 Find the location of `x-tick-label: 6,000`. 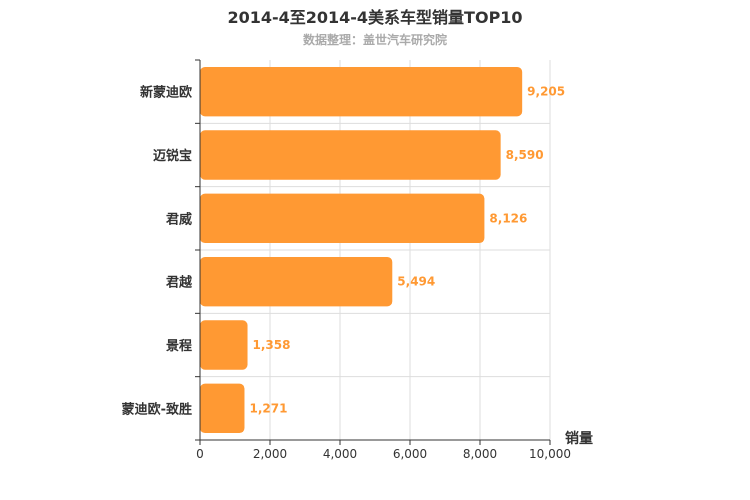

x-tick-label: 6,000 is located at coordinates (410, 454).